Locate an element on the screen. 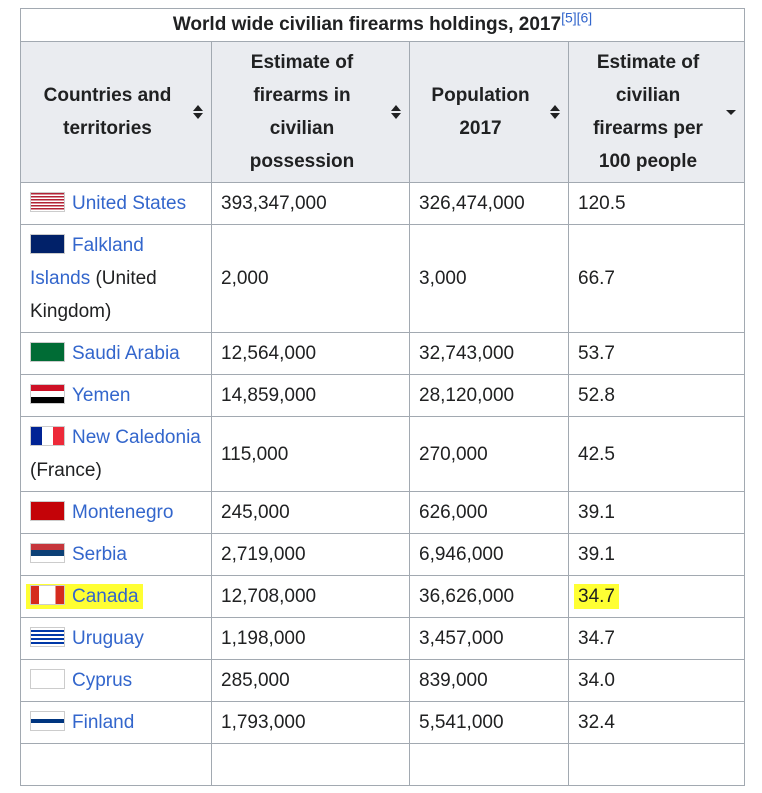 Image resolution: width=762 pixels, height=793 pixels. table-row: Montenegro 245,000 626,000 39.1 is located at coordinates (383, 512).